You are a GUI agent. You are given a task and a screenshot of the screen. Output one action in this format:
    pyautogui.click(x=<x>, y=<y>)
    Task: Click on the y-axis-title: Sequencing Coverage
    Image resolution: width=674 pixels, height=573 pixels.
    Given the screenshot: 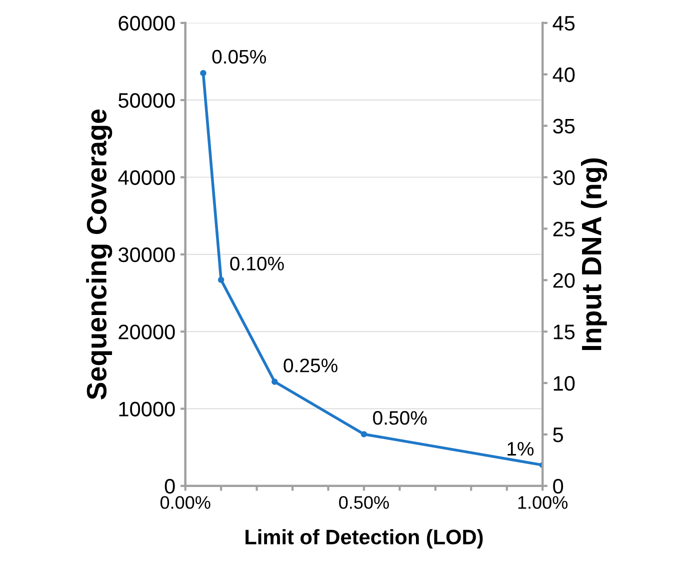 What is the action you would take?
    pyautogui.click(x=99, y=254)
    